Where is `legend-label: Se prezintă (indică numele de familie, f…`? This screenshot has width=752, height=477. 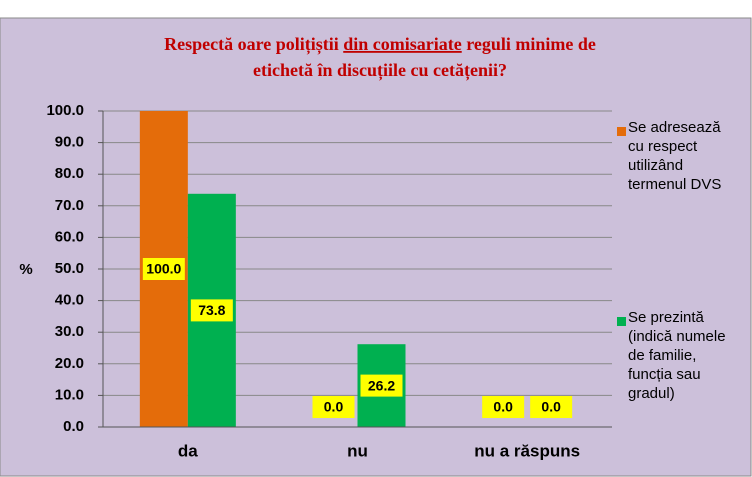
legend-label: Se prezintă (indică numele de familie, f… is located at coordinates (677, 355).